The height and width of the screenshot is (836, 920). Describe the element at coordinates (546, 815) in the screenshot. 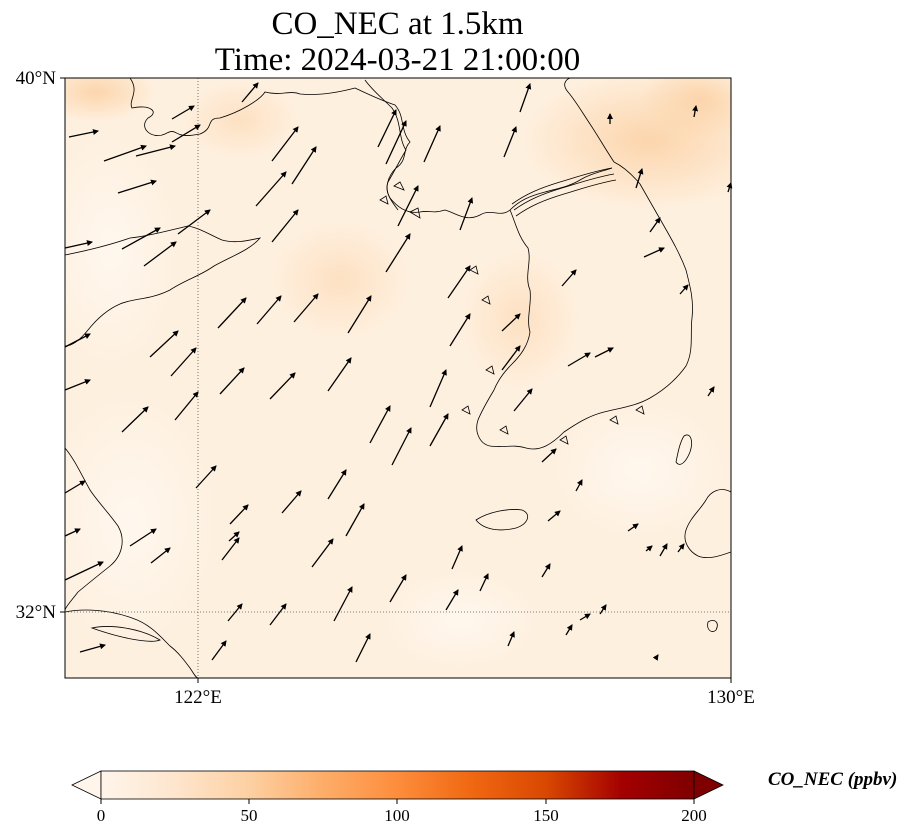

I see `colorbar-tick-150: 150` at that location.